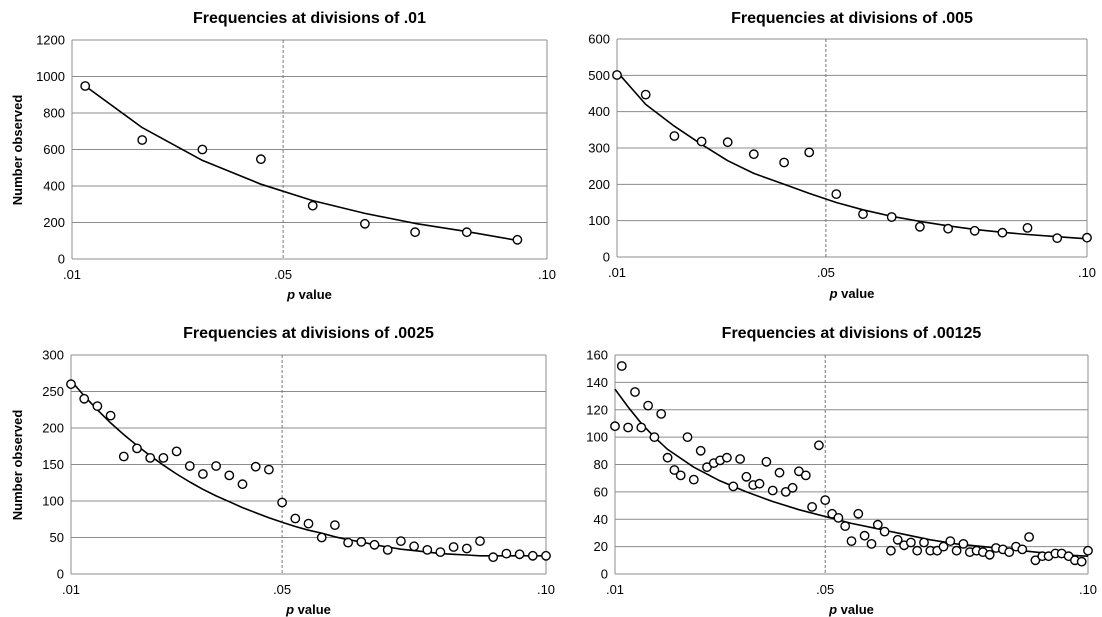 Image resolution: width=1102 pixels, height=617 pixels. What do you see at coordinates (53, 464) in the screenshot?
I see `y-tick-label: 150` at bounding box center [53, 464].